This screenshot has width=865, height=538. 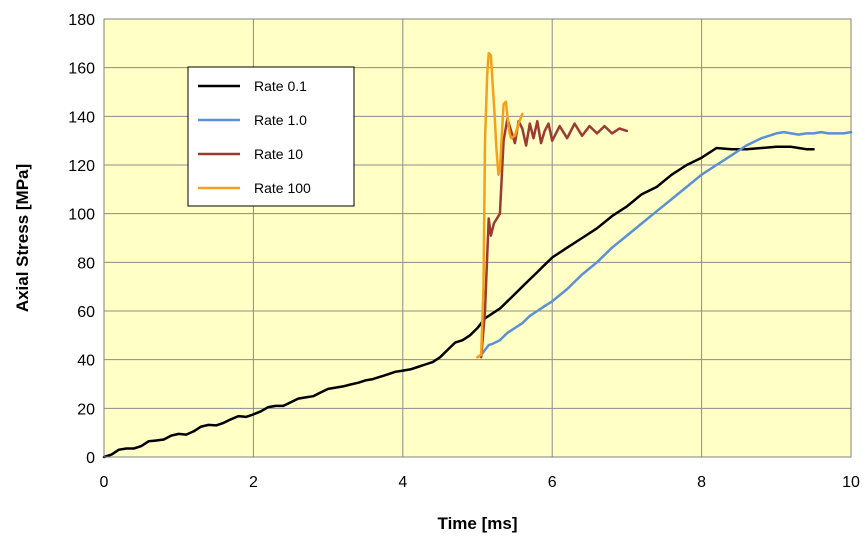 What do you see at coordinates (81, 20) in the screenshot?
I see `y-tick-label: 180` at bounding box center [81, 20].